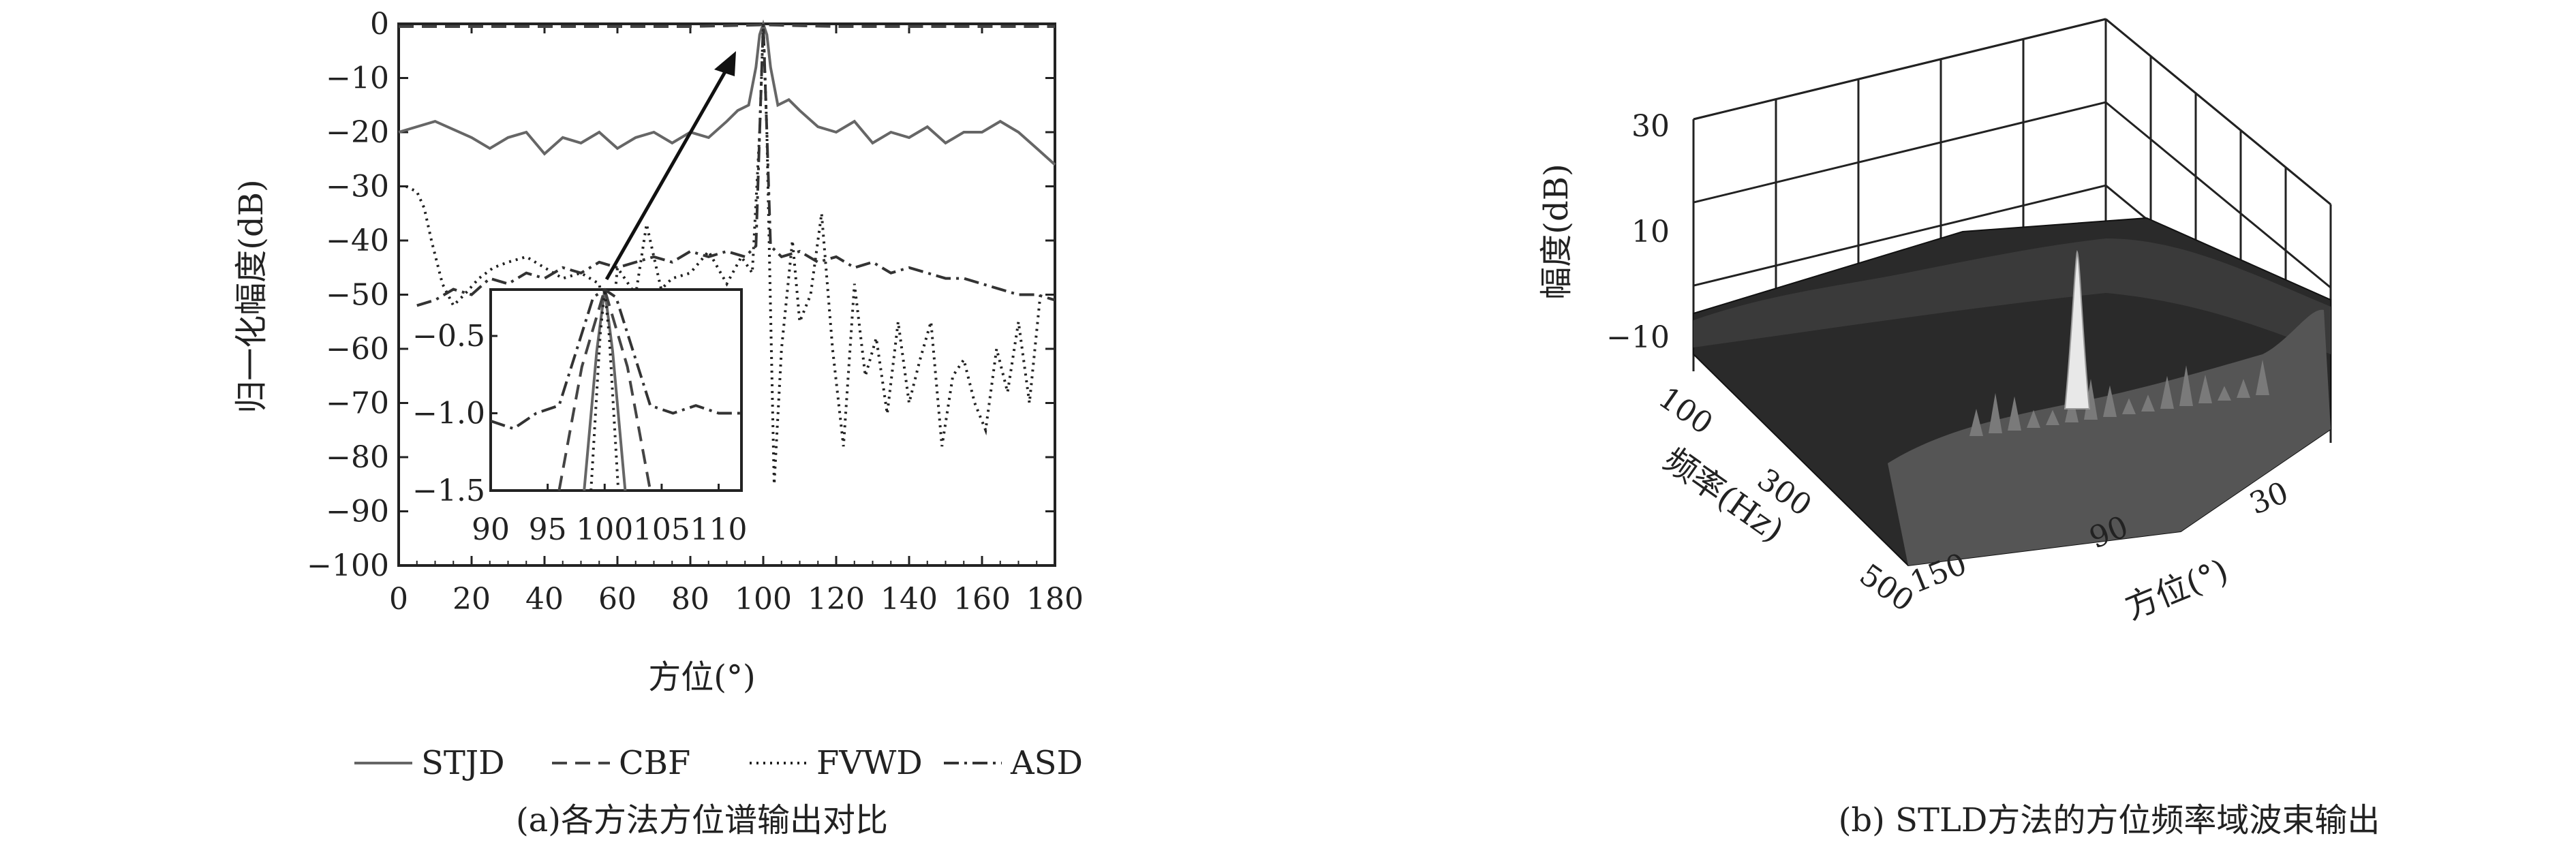 The width and height of the screenshot is (2576, 853). Describe the element at coordinates (357, 132) in the screenshot. I see `y-tick-label: −20` at that location.